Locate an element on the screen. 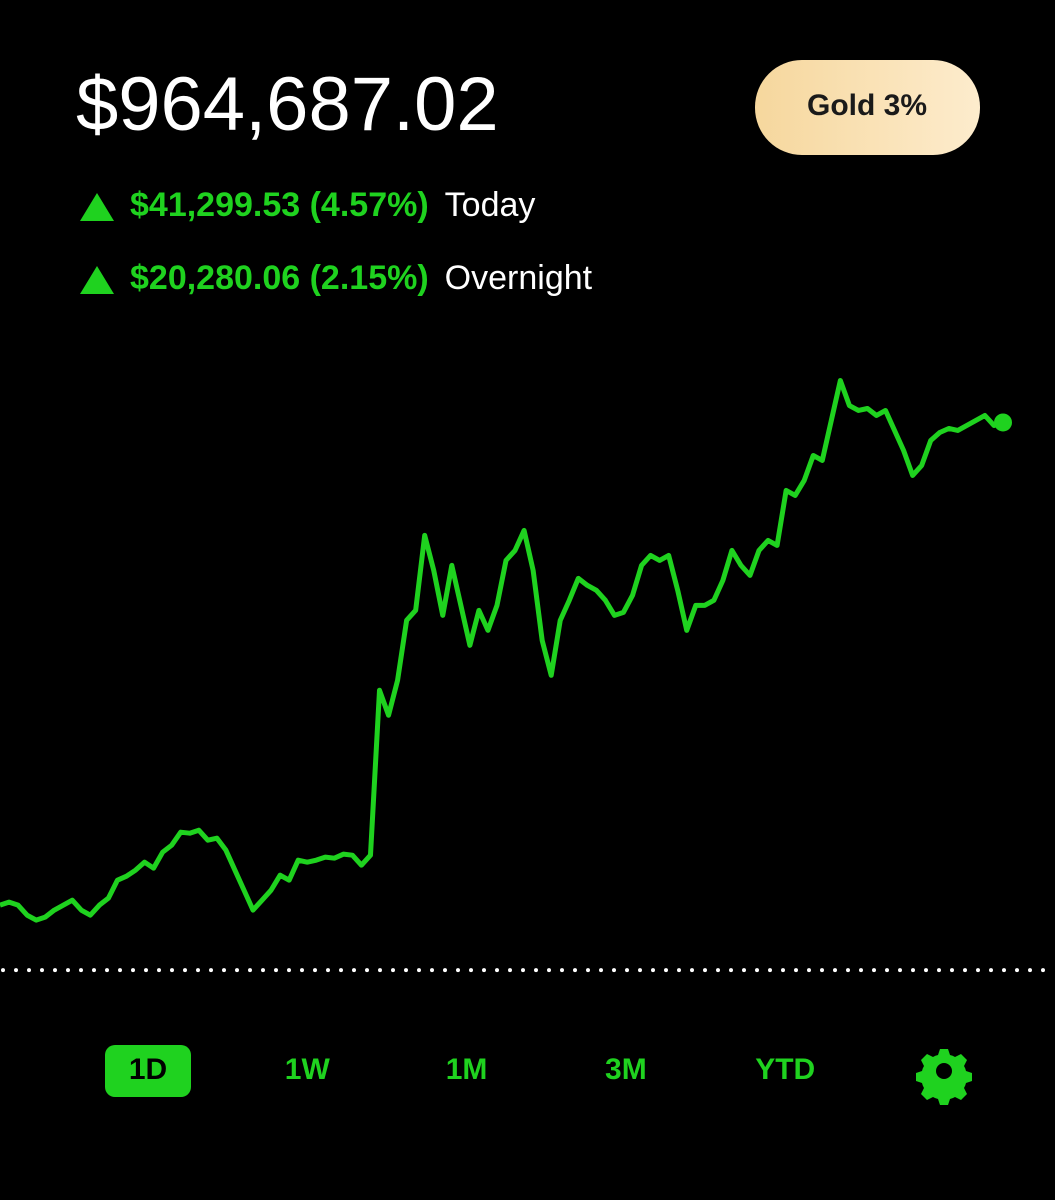 The width and height of the screenshot is (1055, 1200). gear-hole is located at coordinates (944, 1071).